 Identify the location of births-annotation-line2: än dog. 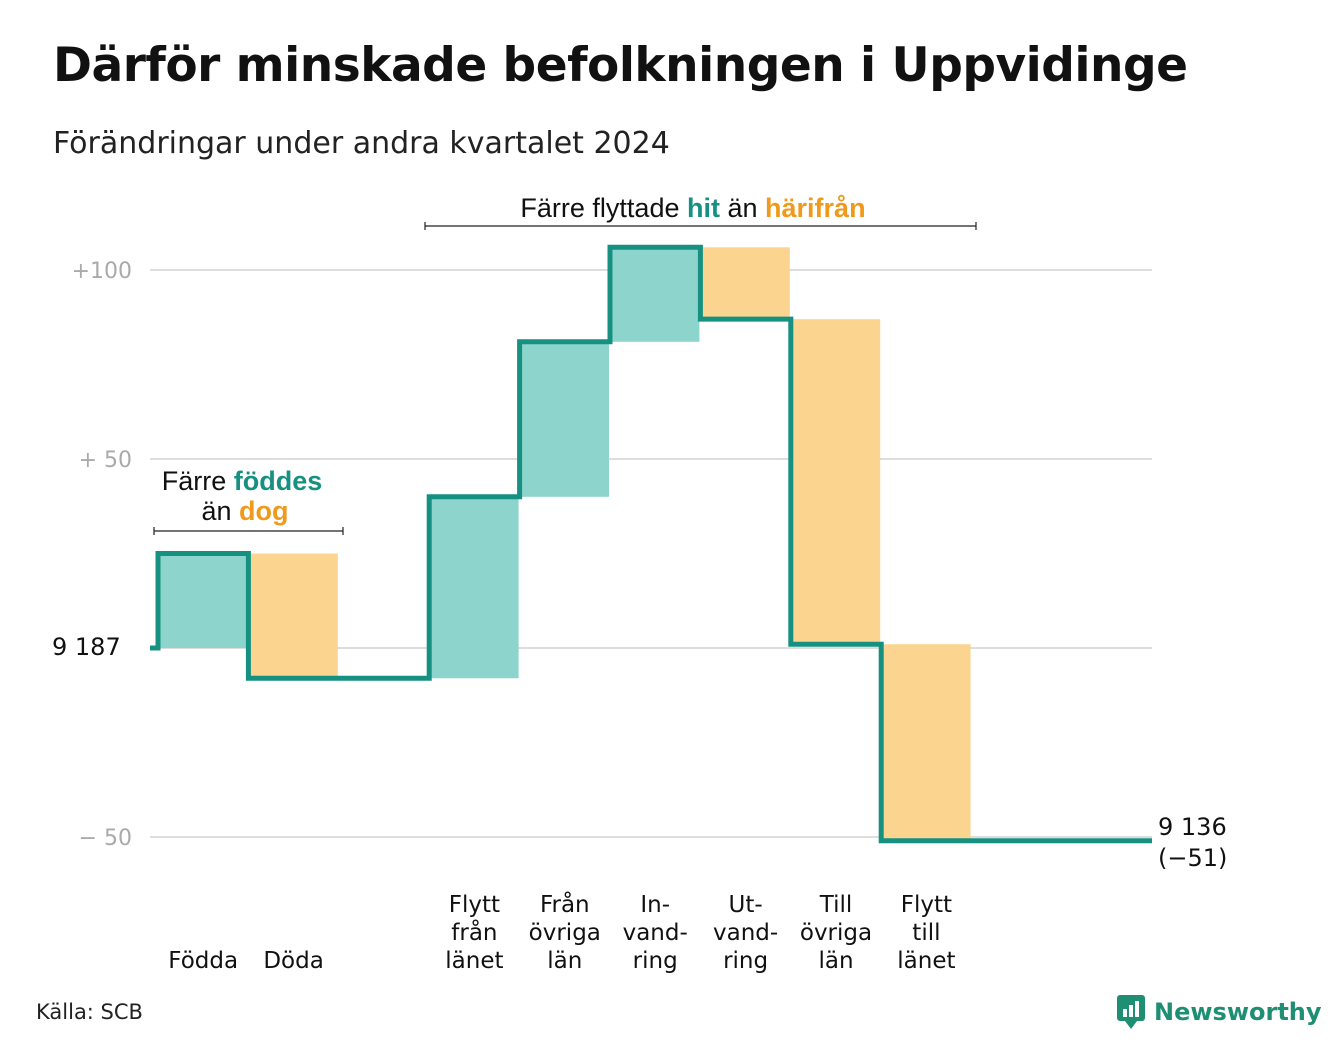
(244, 511).